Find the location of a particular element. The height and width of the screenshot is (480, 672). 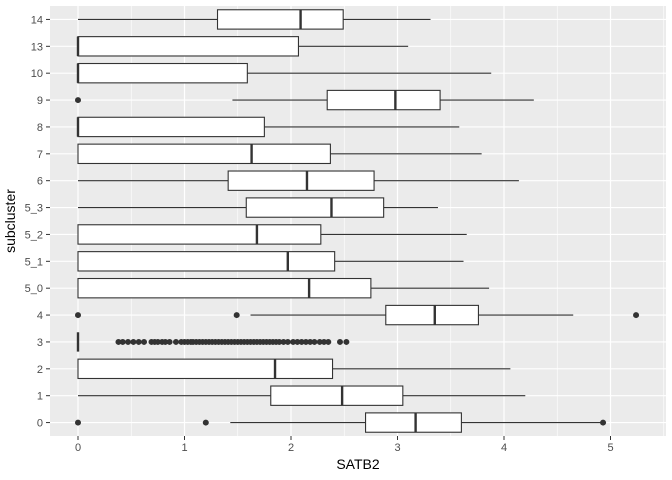

y-tick-label: 13 is located at coordinates (37, 47).